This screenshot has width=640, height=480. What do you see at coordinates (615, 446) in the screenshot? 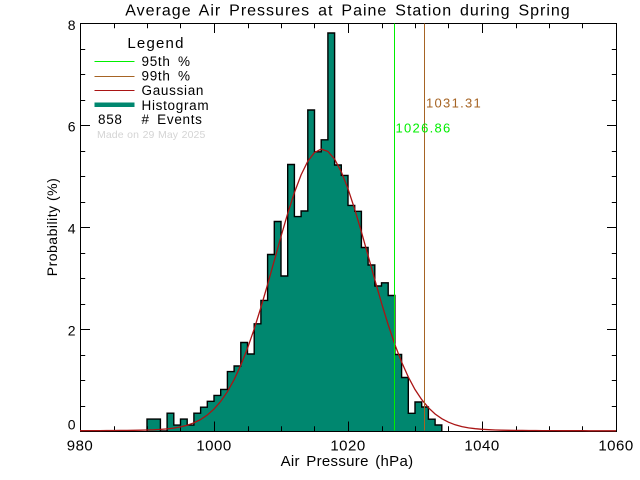
I see `svg-text: 1060` at bounding box center [615, 446].